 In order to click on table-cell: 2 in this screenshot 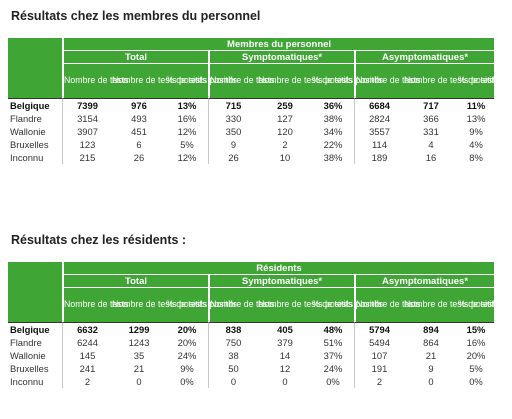, I will do `click(87, 381)`.